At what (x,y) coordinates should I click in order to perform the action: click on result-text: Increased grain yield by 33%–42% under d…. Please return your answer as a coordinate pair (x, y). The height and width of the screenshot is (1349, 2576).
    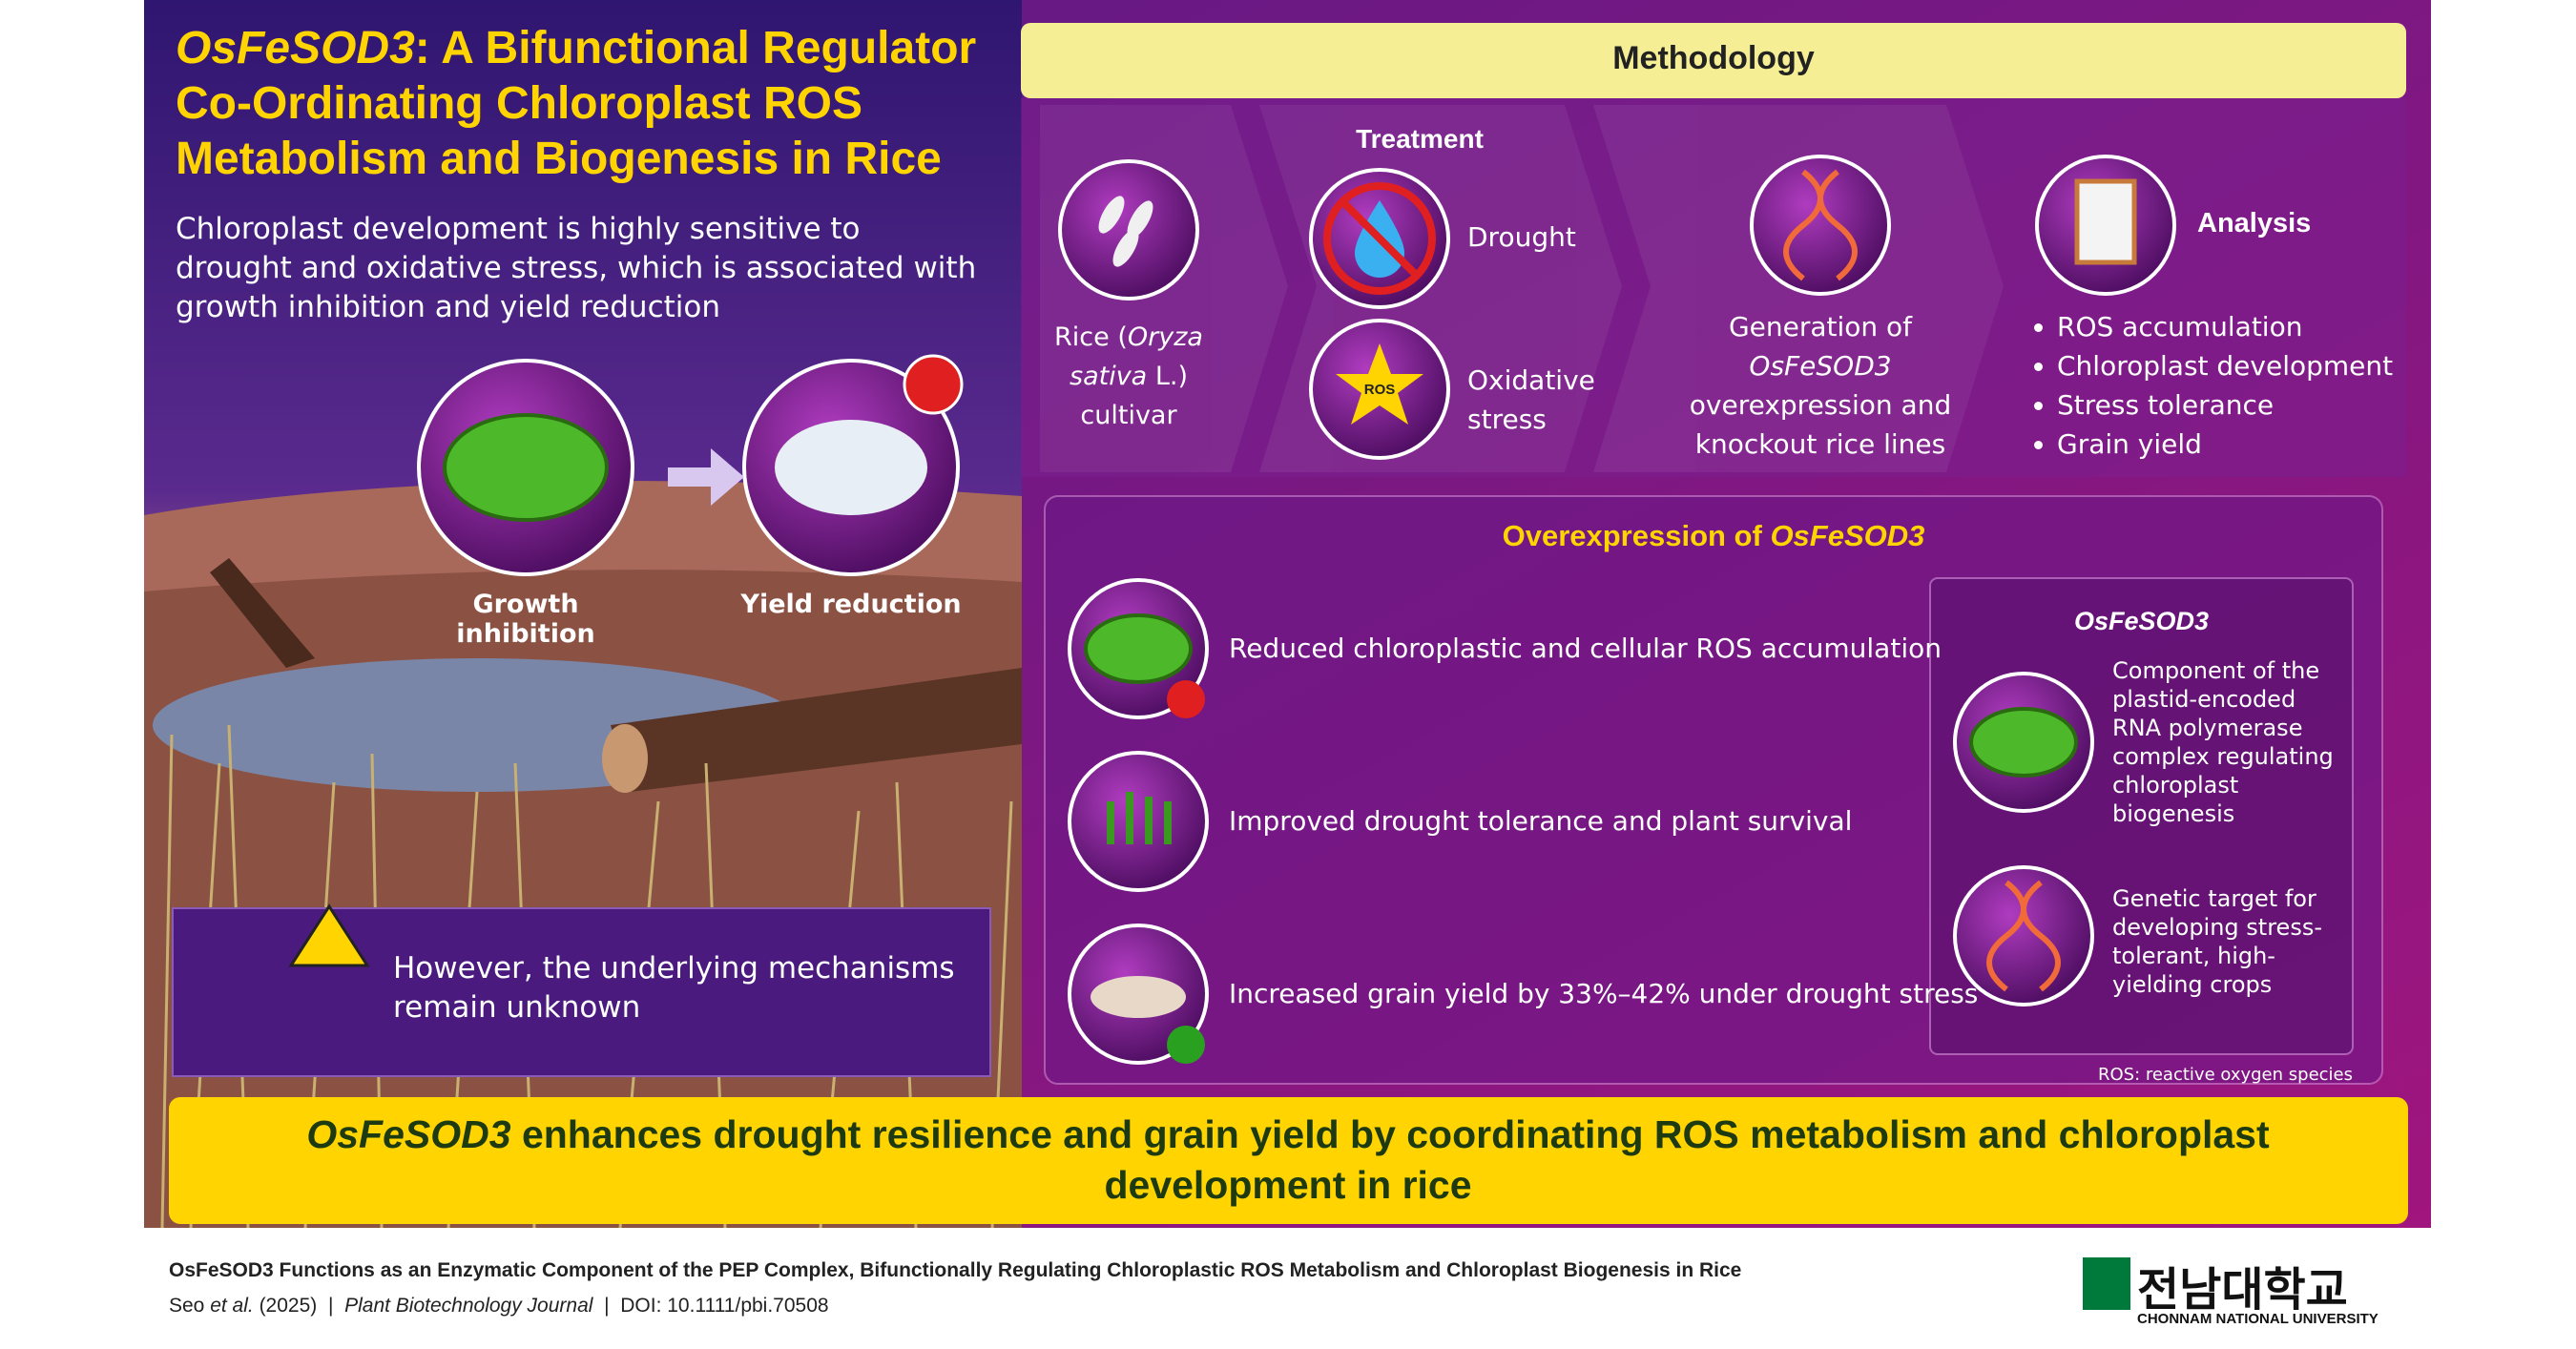
    Looking at the image, I should click on (1604, 993).